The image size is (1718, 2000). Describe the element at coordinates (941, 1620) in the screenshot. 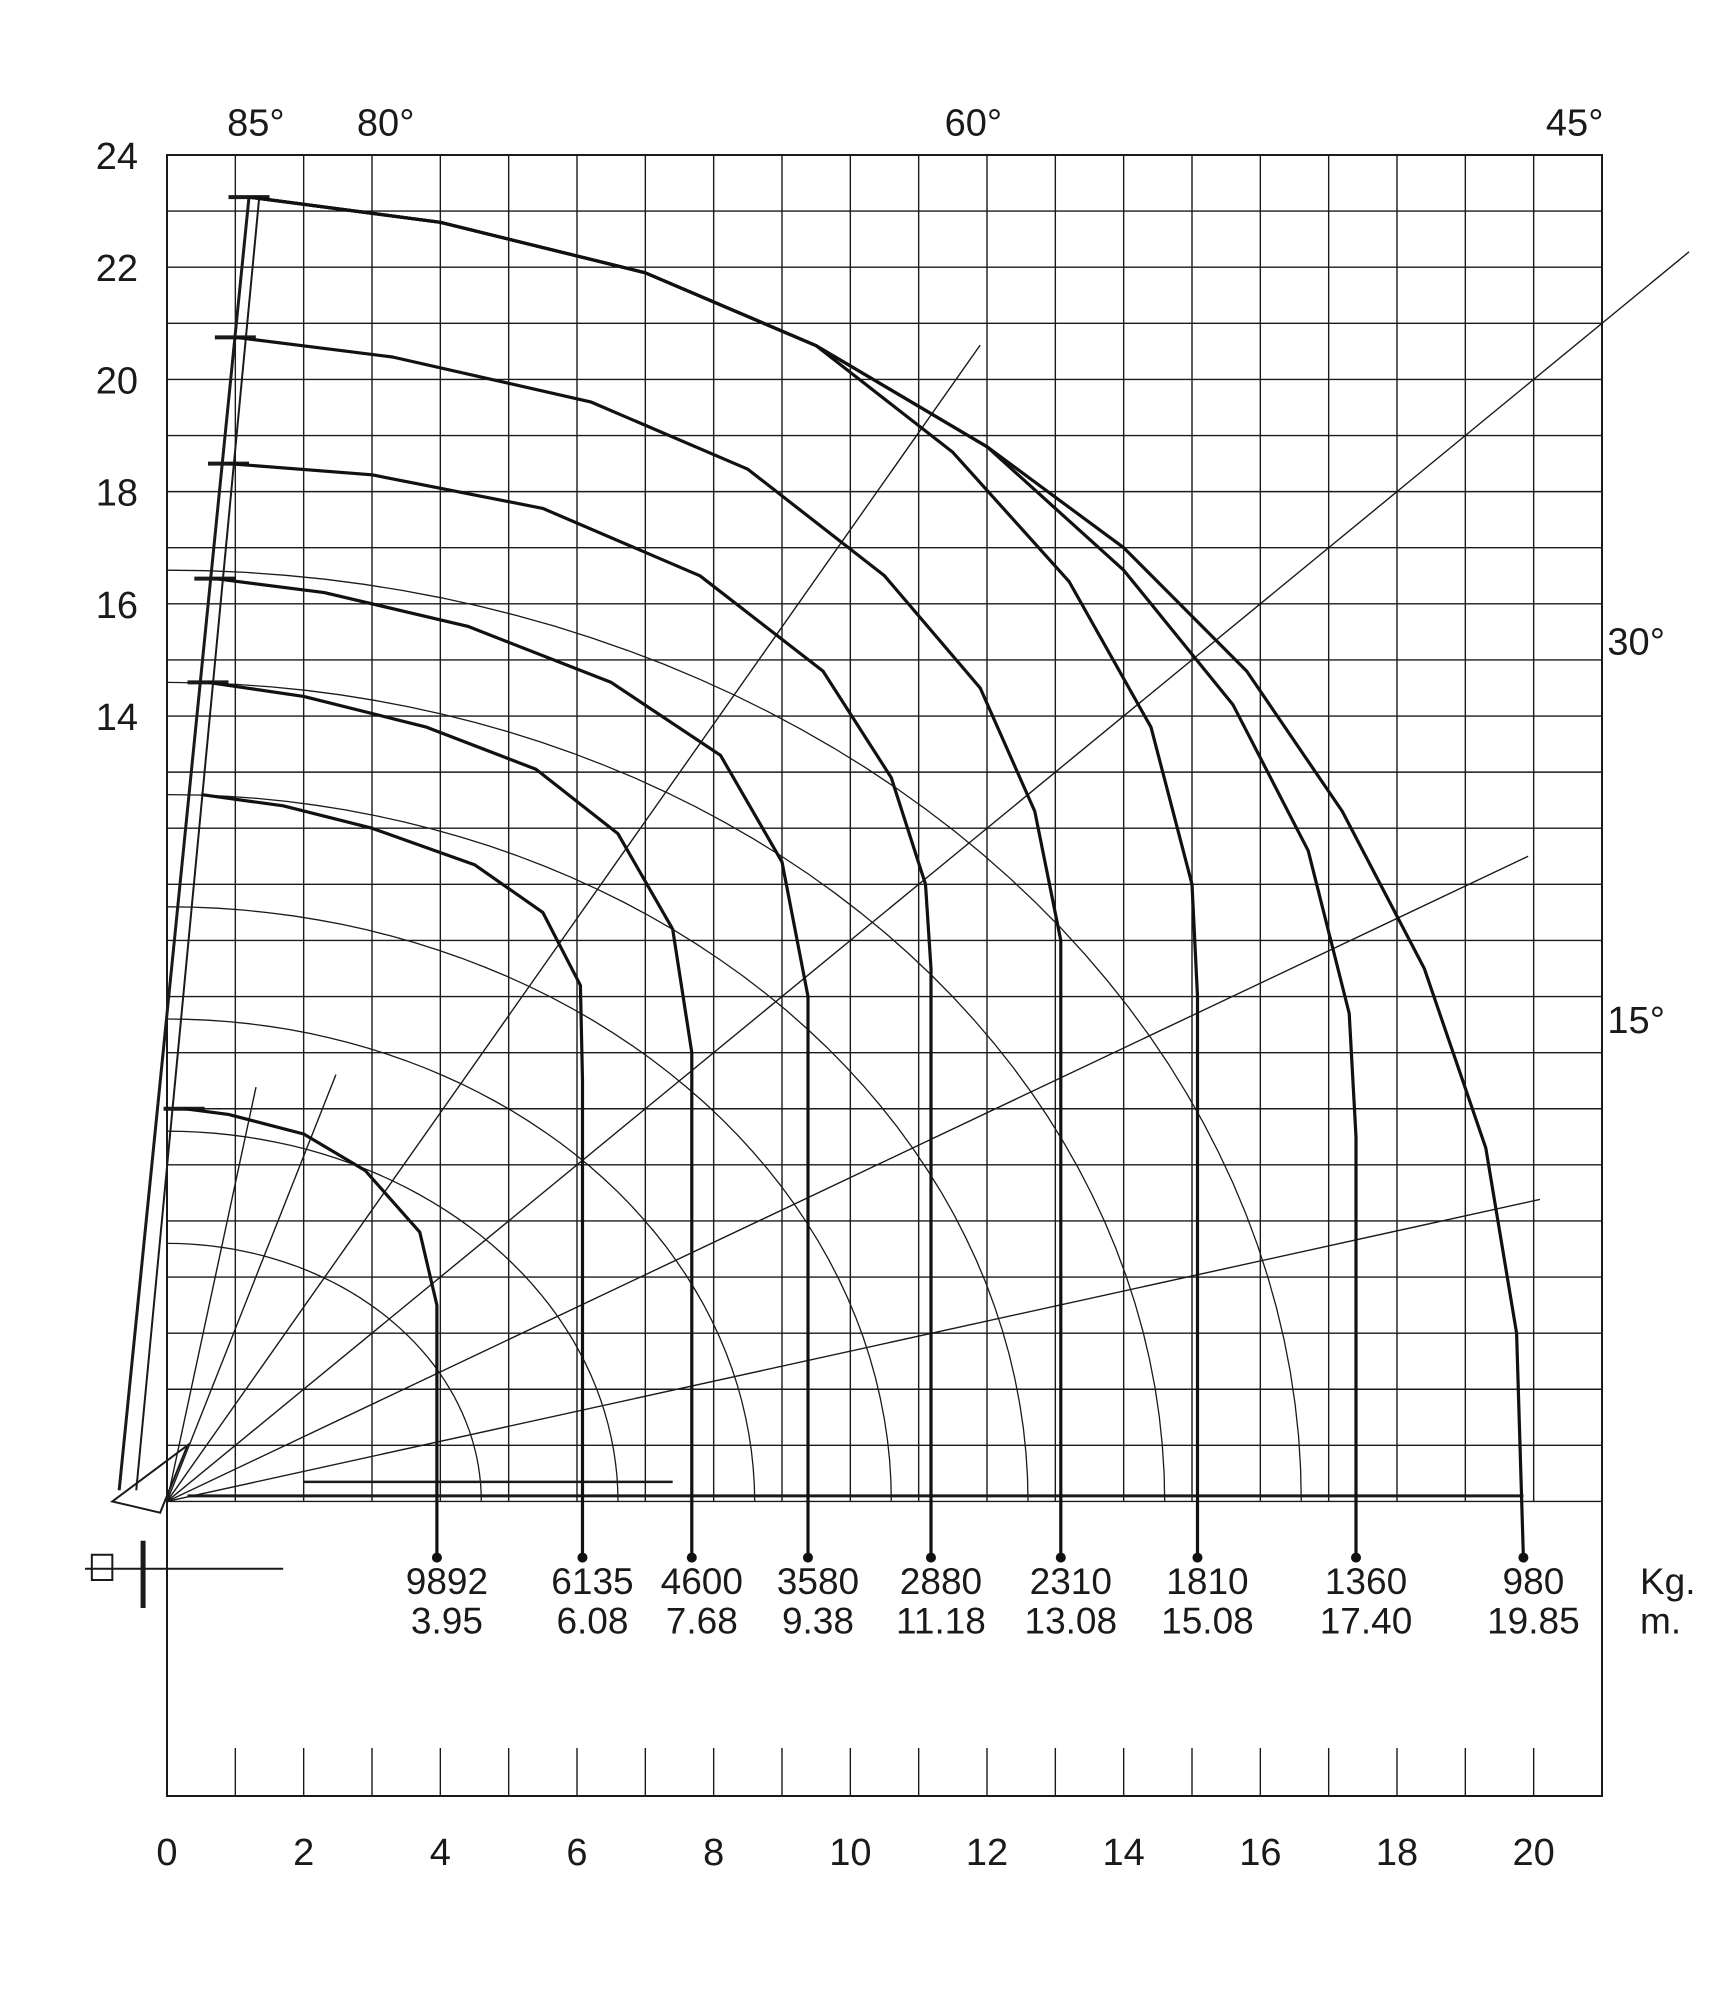

I see `reach-label: 11.18` at that location.